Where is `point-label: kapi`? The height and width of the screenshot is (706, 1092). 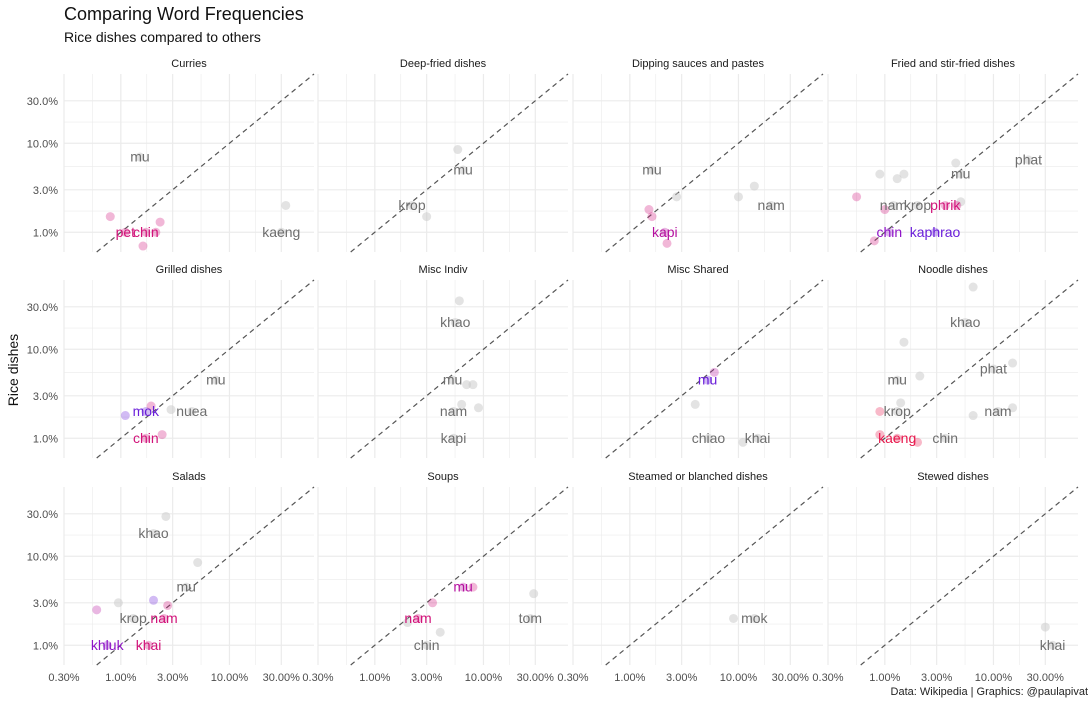 point-label: kapi is located at coordinates (665, 232).